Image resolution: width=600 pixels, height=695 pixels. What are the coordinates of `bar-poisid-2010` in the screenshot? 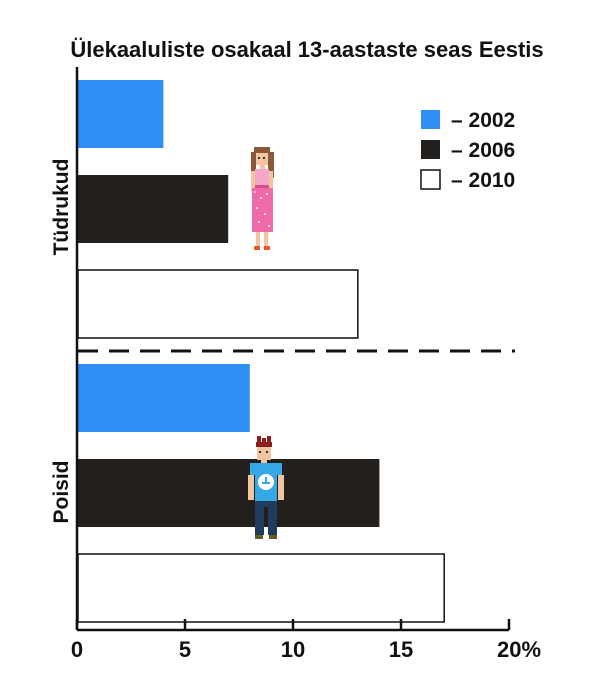 It's located at (261, 588).